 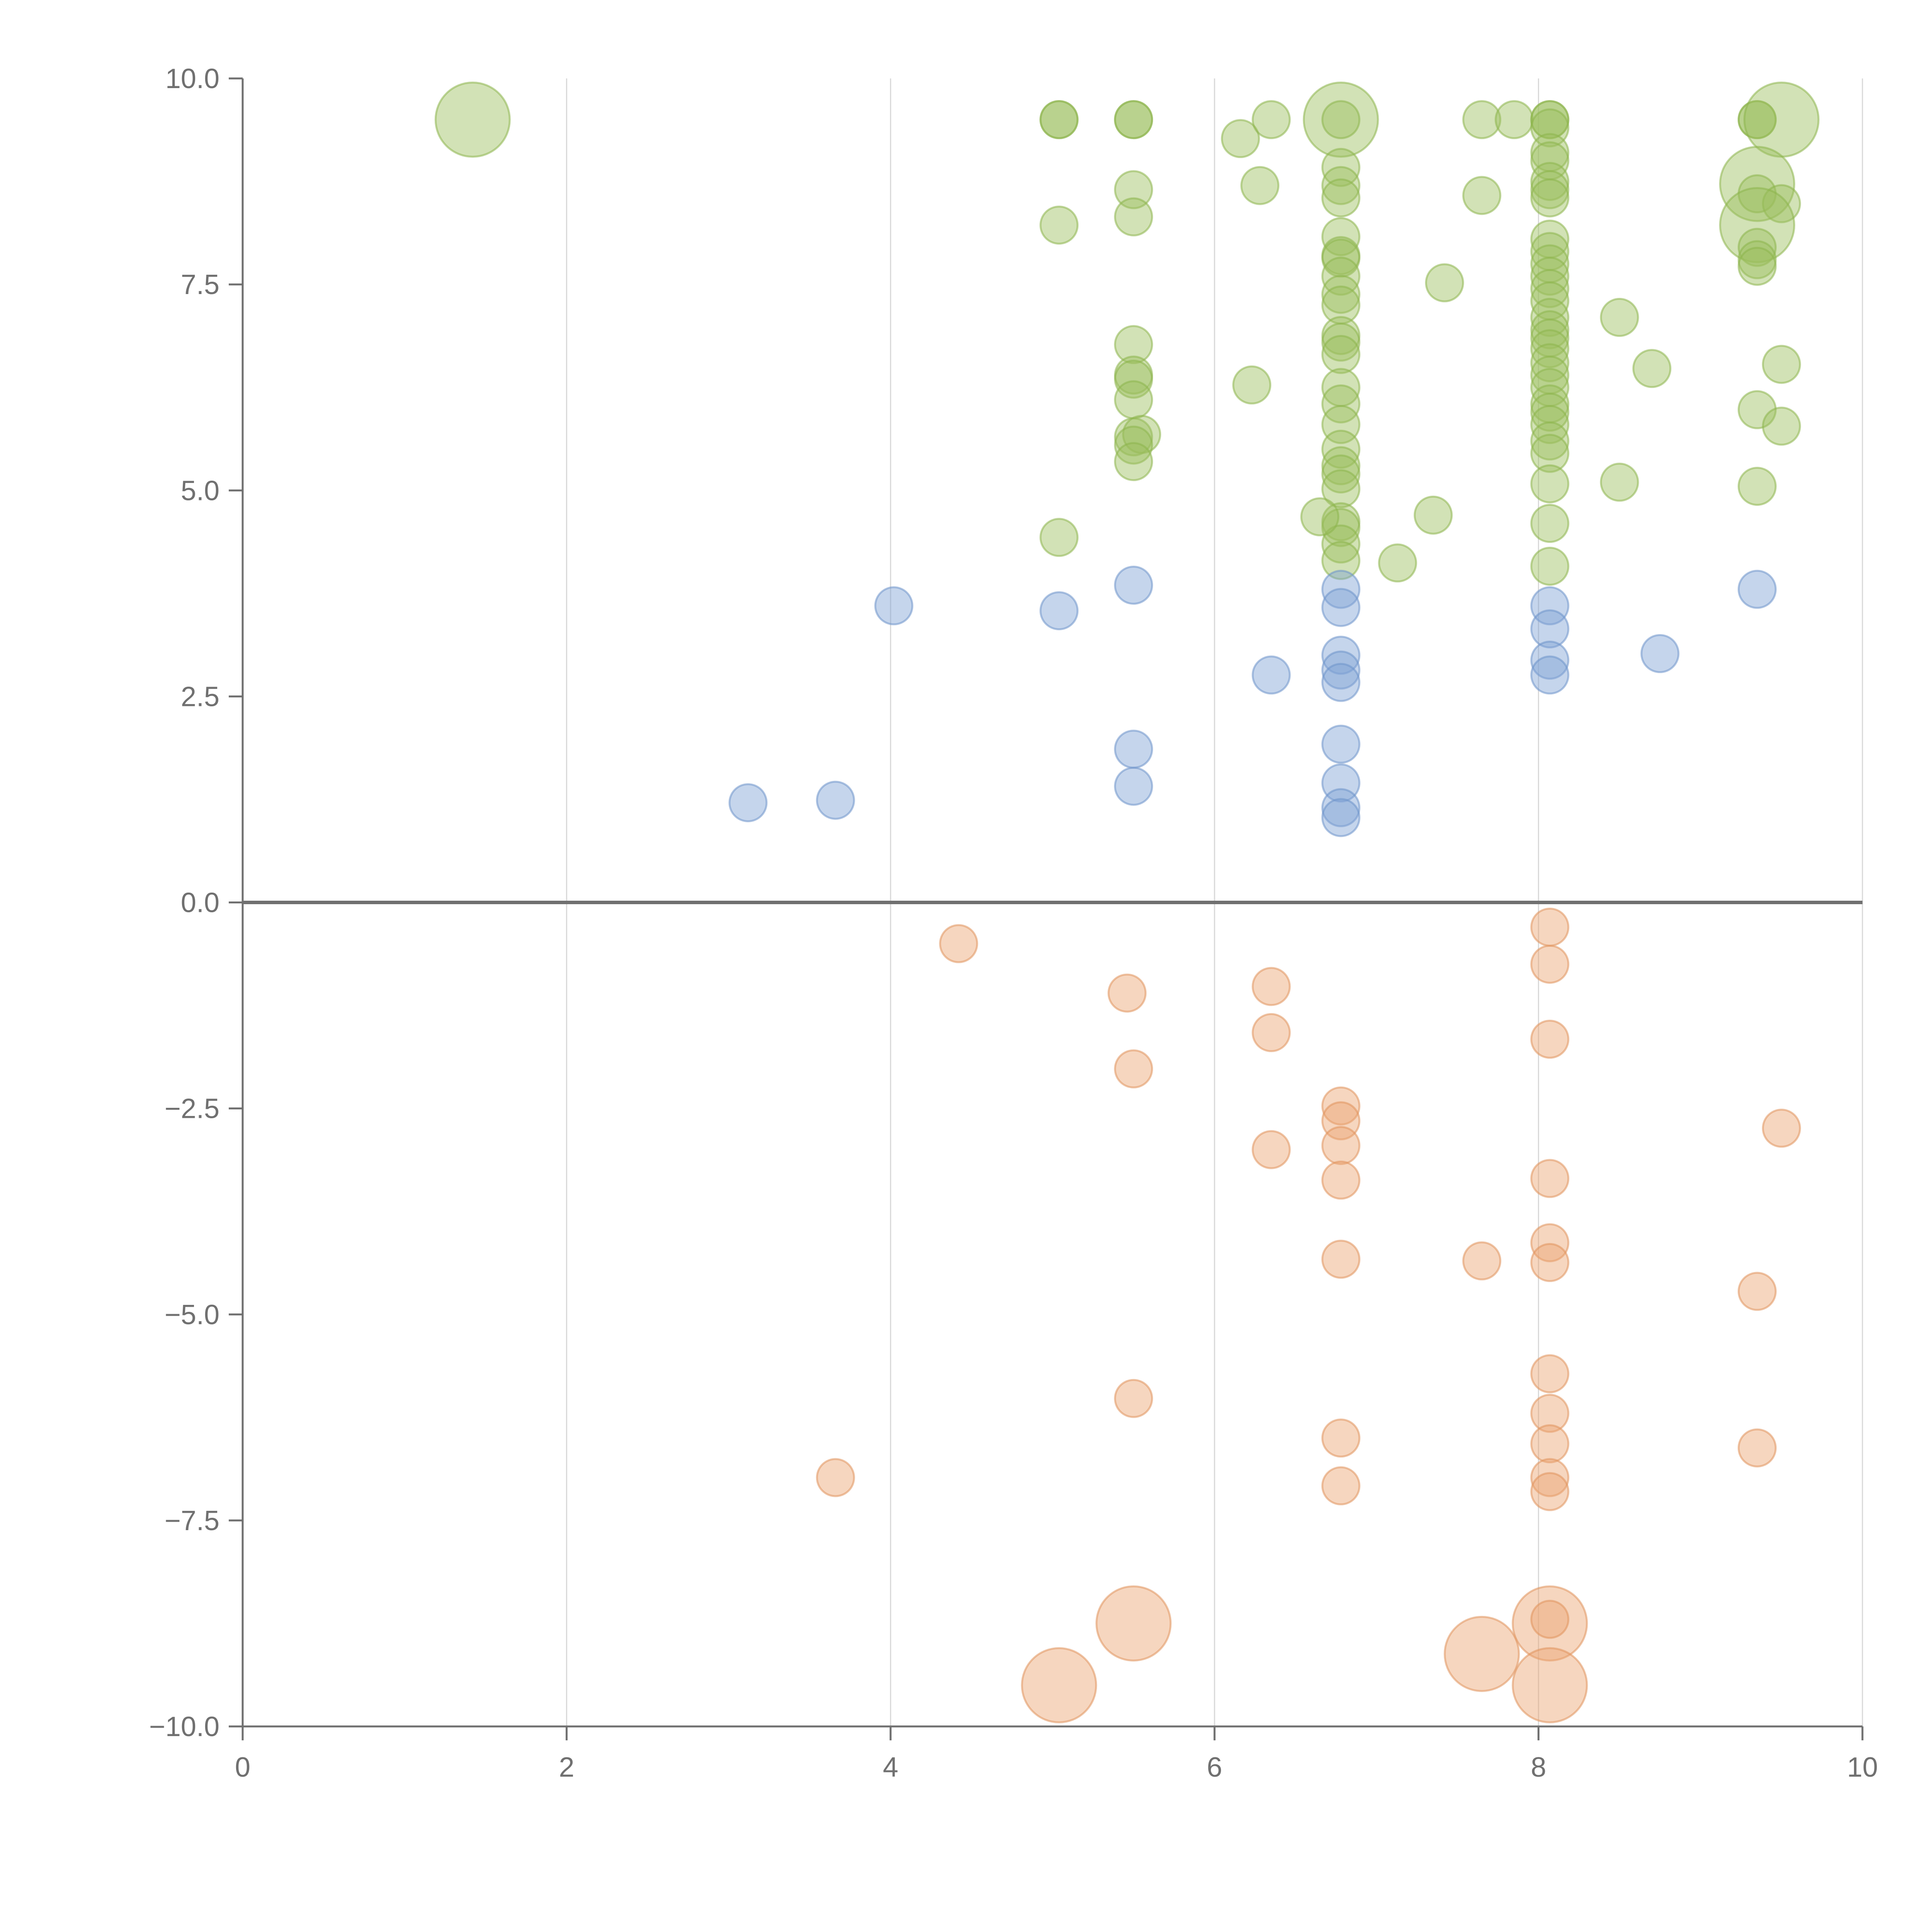 I want to click on y-tick-label: −5.0, so click(x=192, y=1314).